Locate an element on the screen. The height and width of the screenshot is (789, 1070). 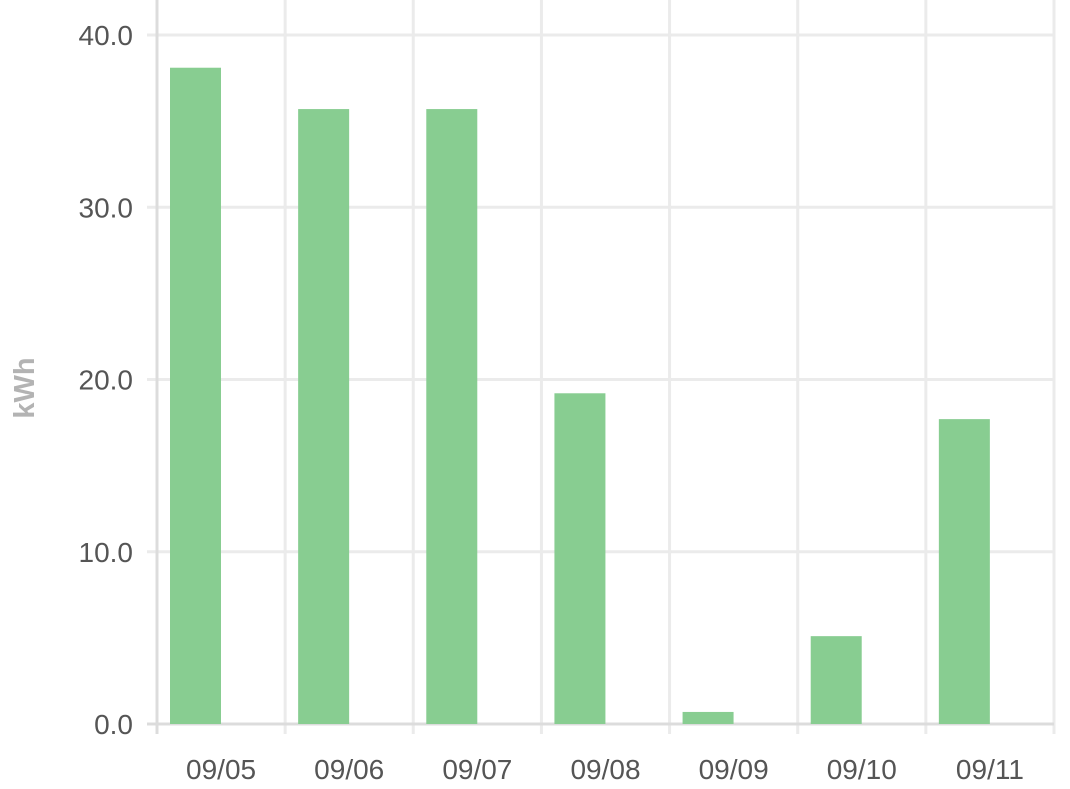
x-axis-ticks: 09/05 09/06 09/07 09/08 09/09 09/10 09/11 is located at coordinates (605, 769).